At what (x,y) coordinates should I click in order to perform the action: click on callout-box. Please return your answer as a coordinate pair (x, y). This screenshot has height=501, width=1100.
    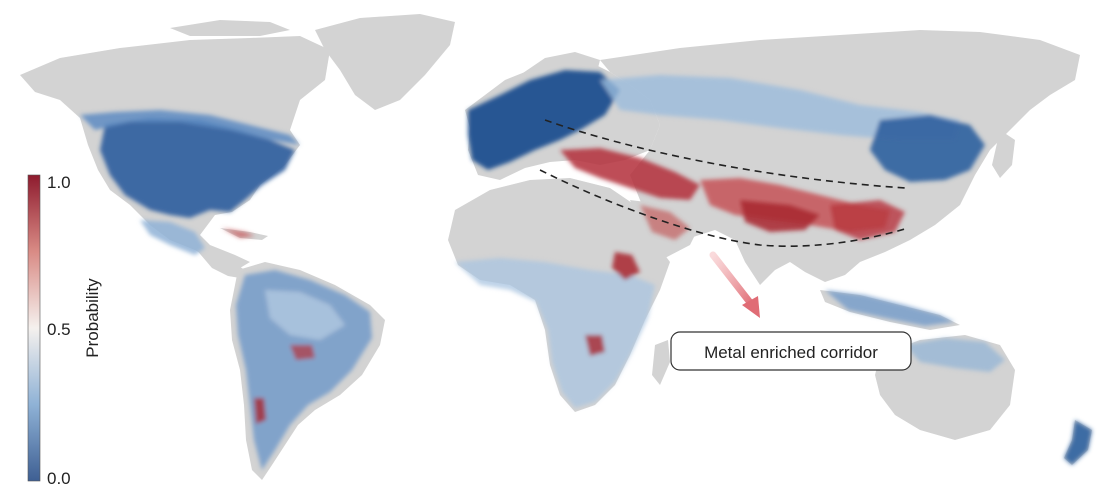
    Looking at the image, I should click on (791, 351).